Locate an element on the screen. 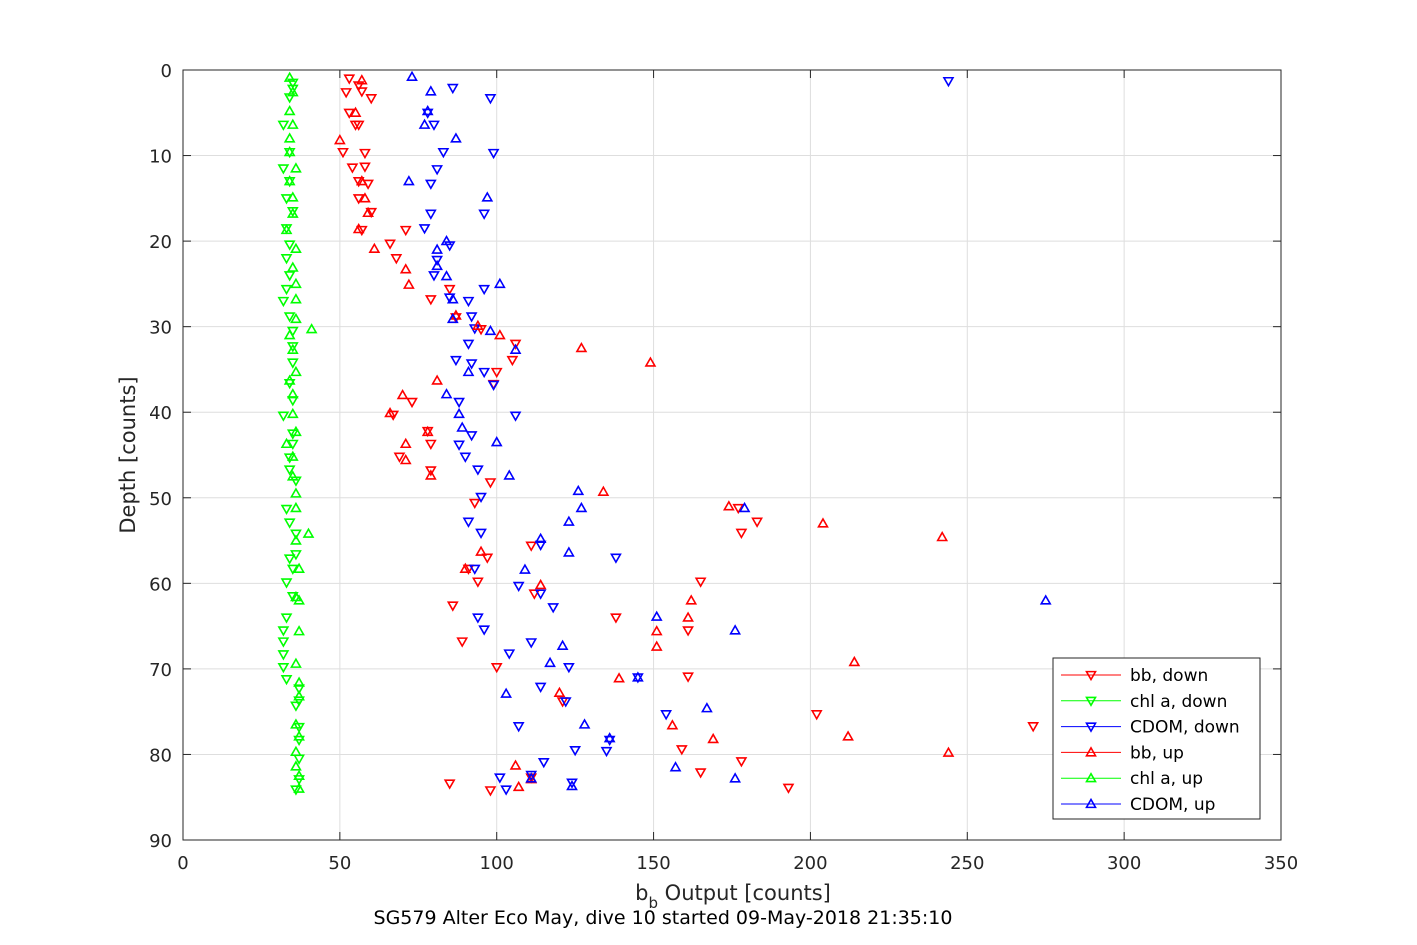 The image size is (1417, 945). legend-entry-label: CDOM, up is located at coordinates (1172, 805).